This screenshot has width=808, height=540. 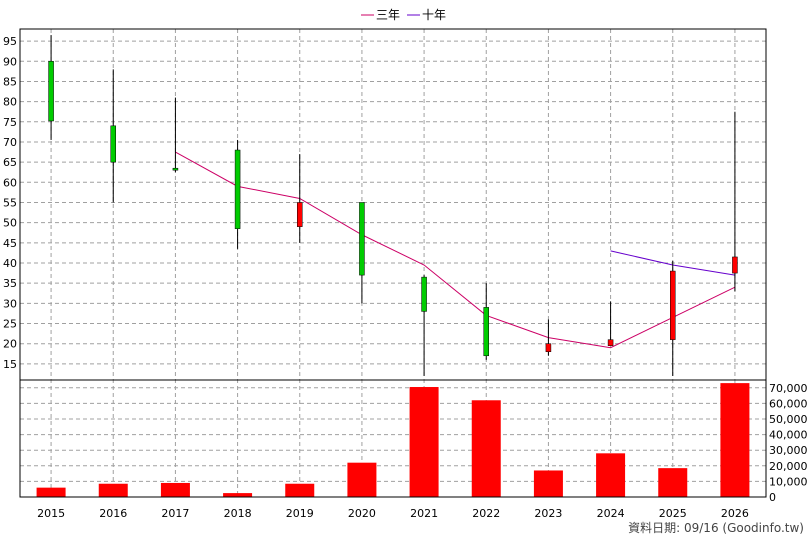 What do you see at coordinates (788, 481) in the screenshot?
I see `volume-tick-label: 10,000` at bounding box center [788, 481].